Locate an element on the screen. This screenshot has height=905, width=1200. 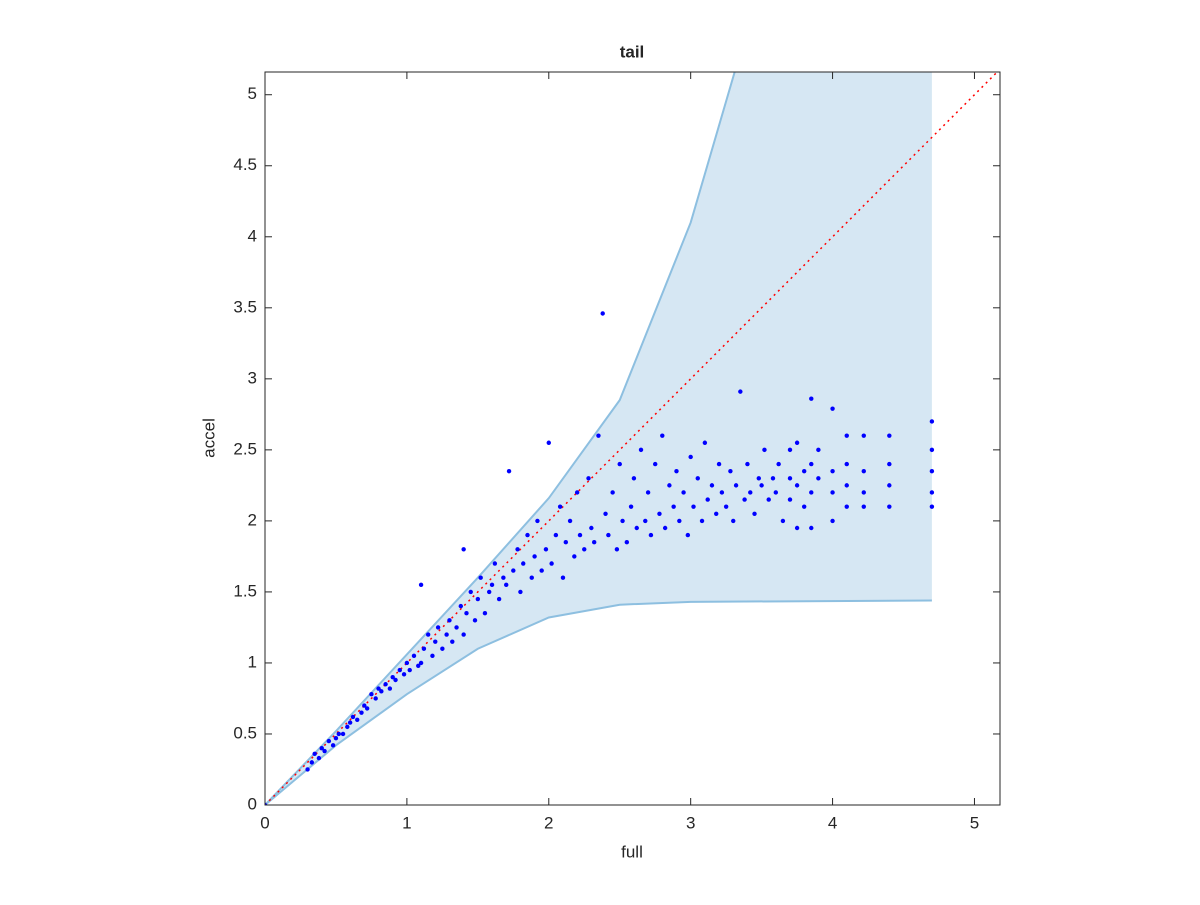
y-tick-label: 2 is located at coordinates (252, 519).